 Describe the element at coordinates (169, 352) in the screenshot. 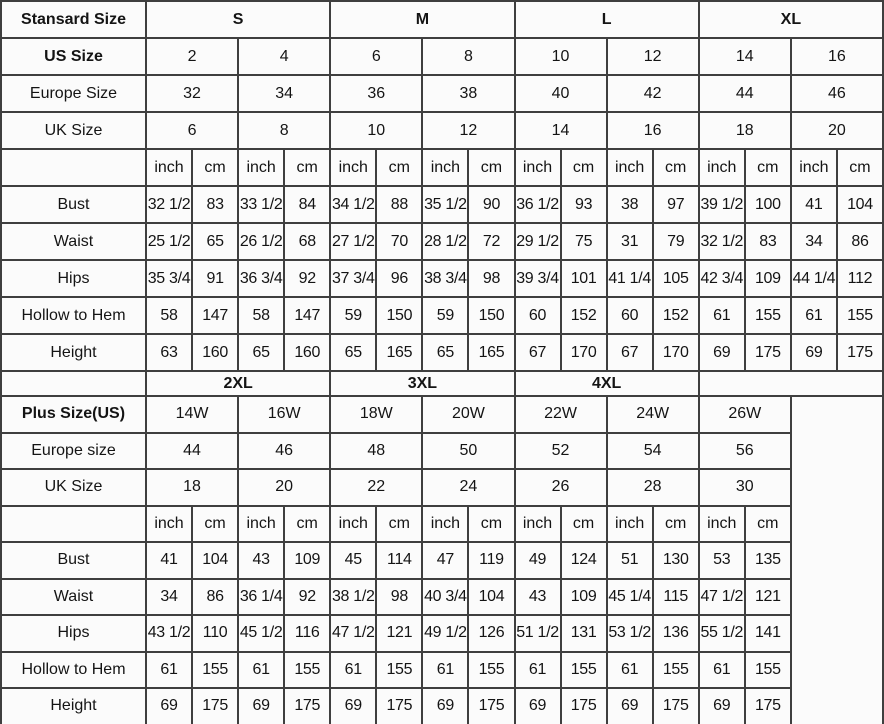

I see `measure-cell: 63` at that location.